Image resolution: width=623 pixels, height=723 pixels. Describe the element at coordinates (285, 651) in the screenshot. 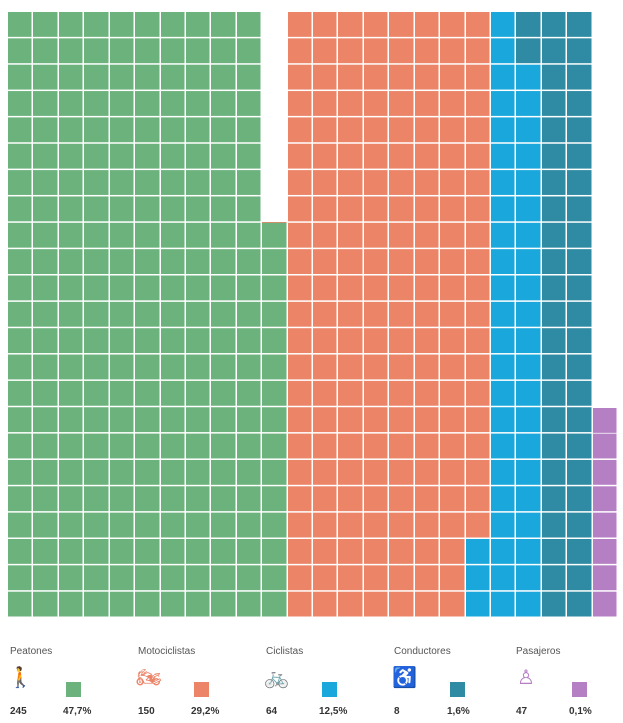

I see `legend-label: Ciclistas` at that location.